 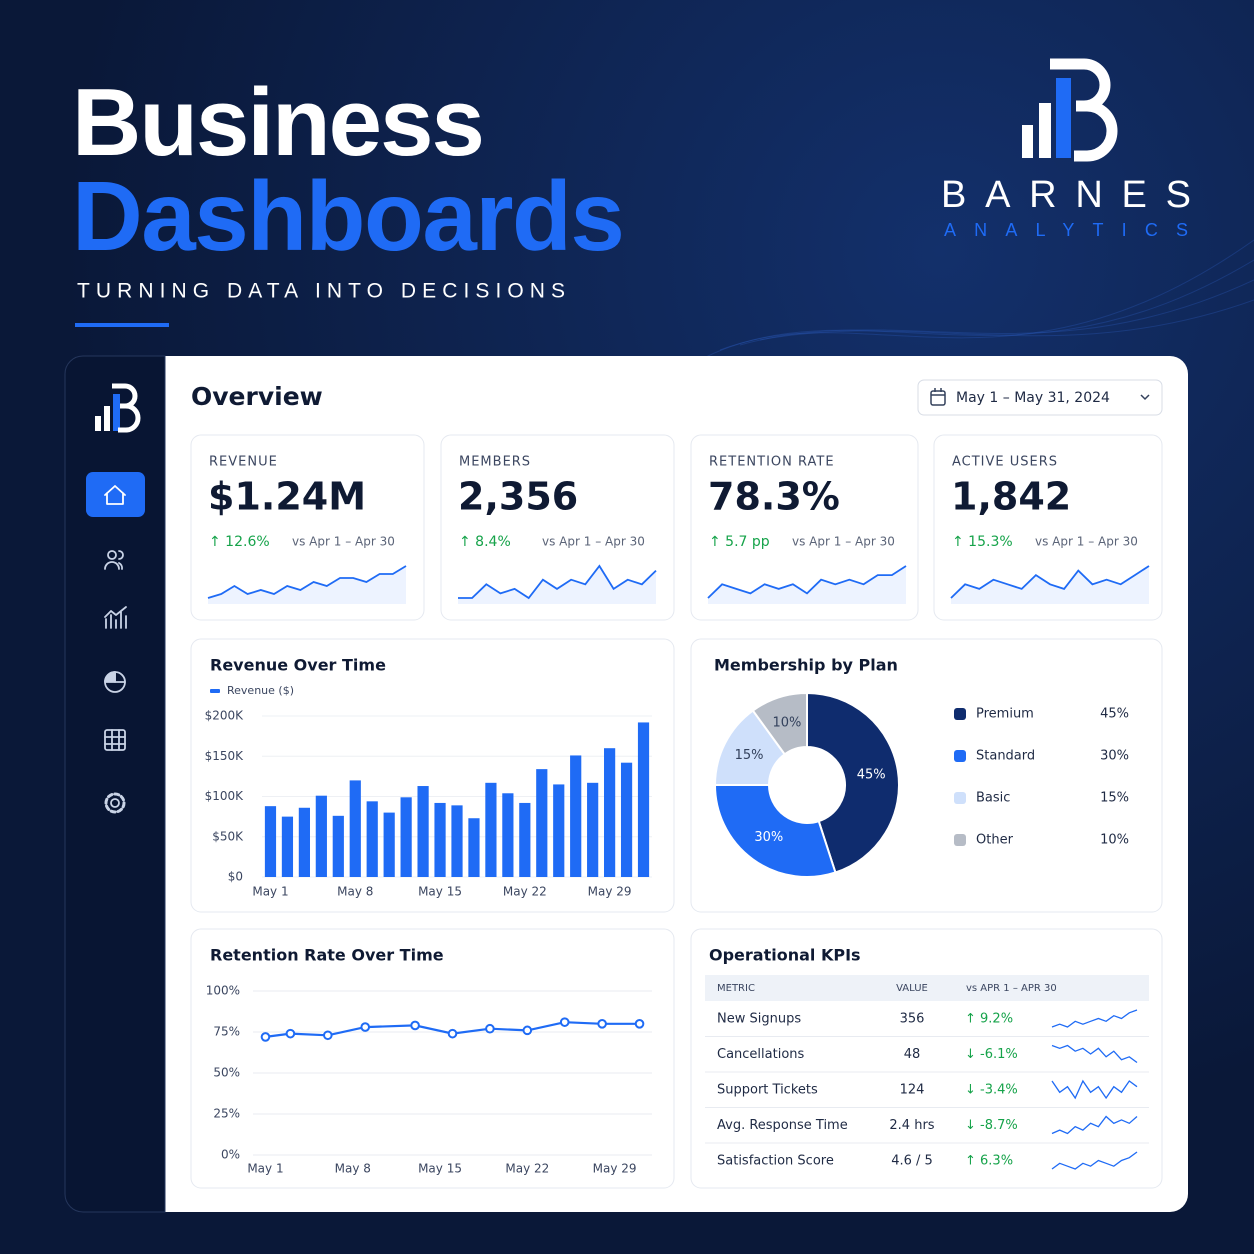 What do you see at coordinates (122, 325) in the screenshot?
I see `underline` at bounding box center [122, 325].